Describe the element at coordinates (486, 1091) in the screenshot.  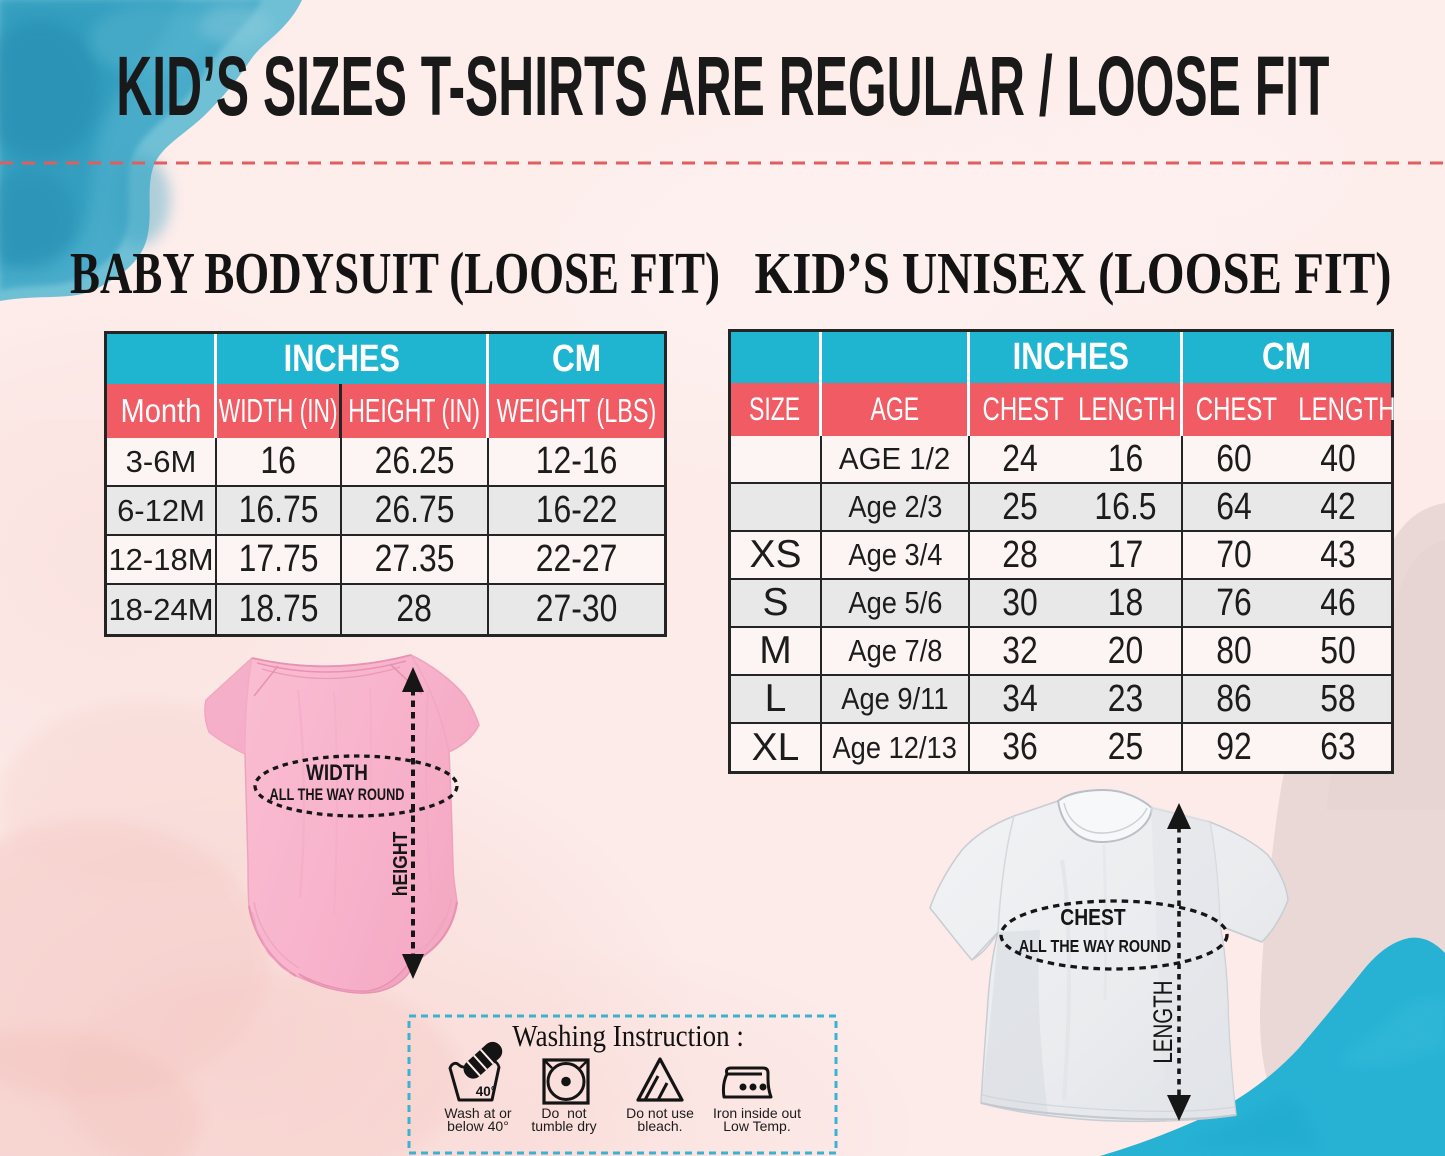
I see `svg-text: 40°` at that location.